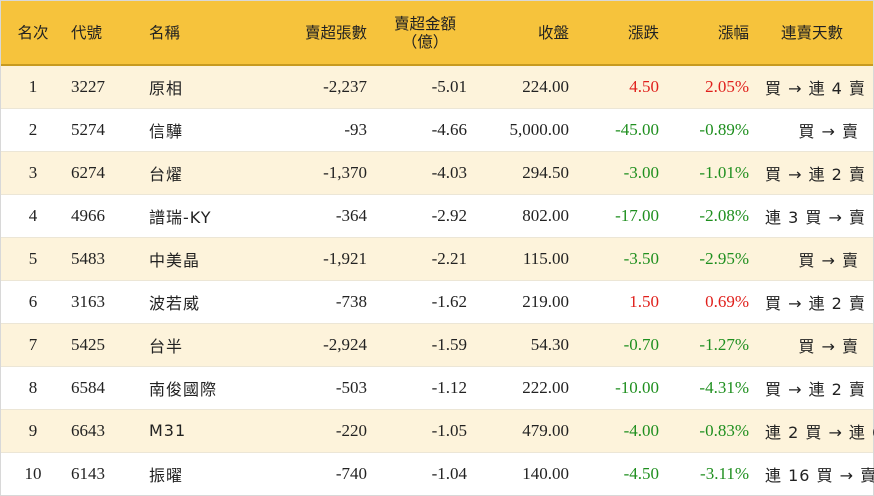 The height and width of the screenshot is (496, 874). What do you see at coordinates (545, 473) in the screenshot?
I see `close-price-cell: 140.00` at bounding box center [545, 473].